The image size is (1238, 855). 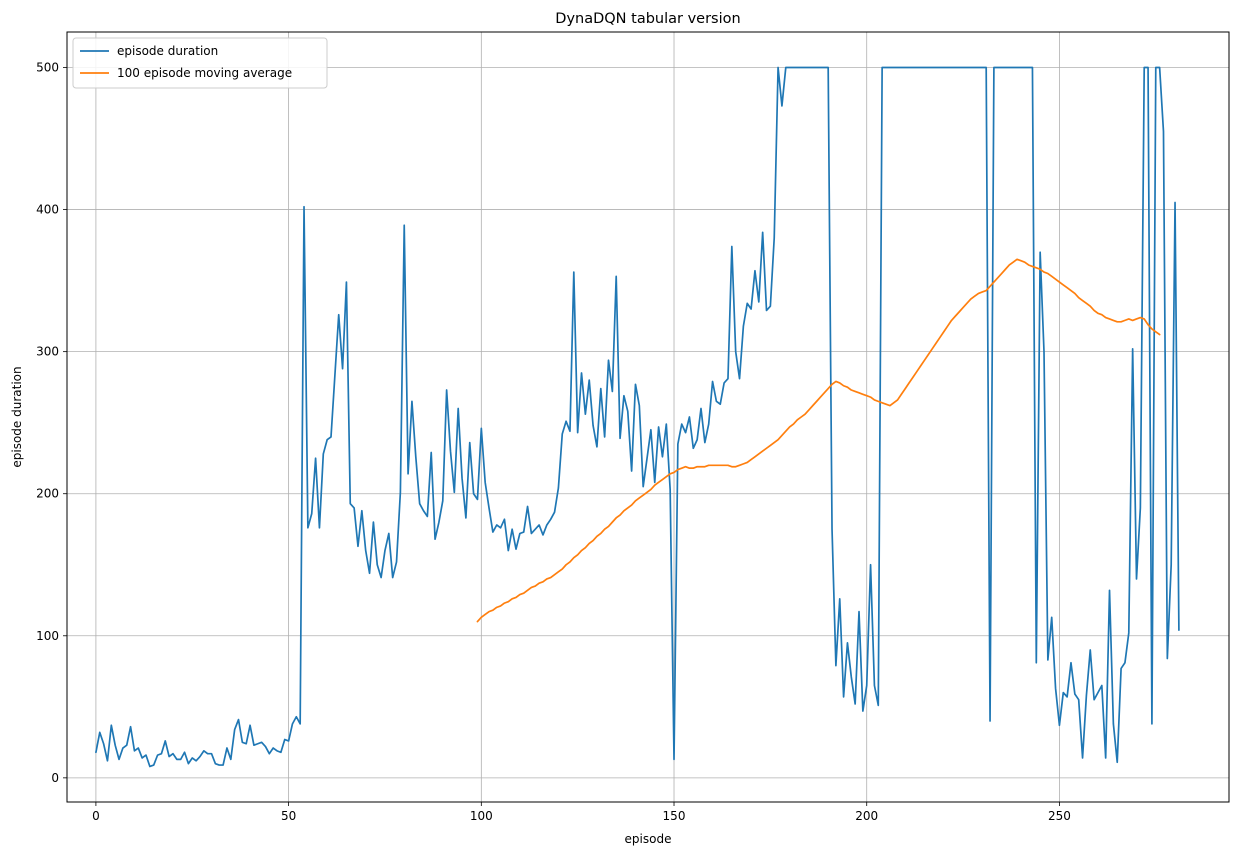 What do you see at coordinates (55, 778) in the screenshot?
I see `y-tick-label: 0` at bounding box center [55, 778].